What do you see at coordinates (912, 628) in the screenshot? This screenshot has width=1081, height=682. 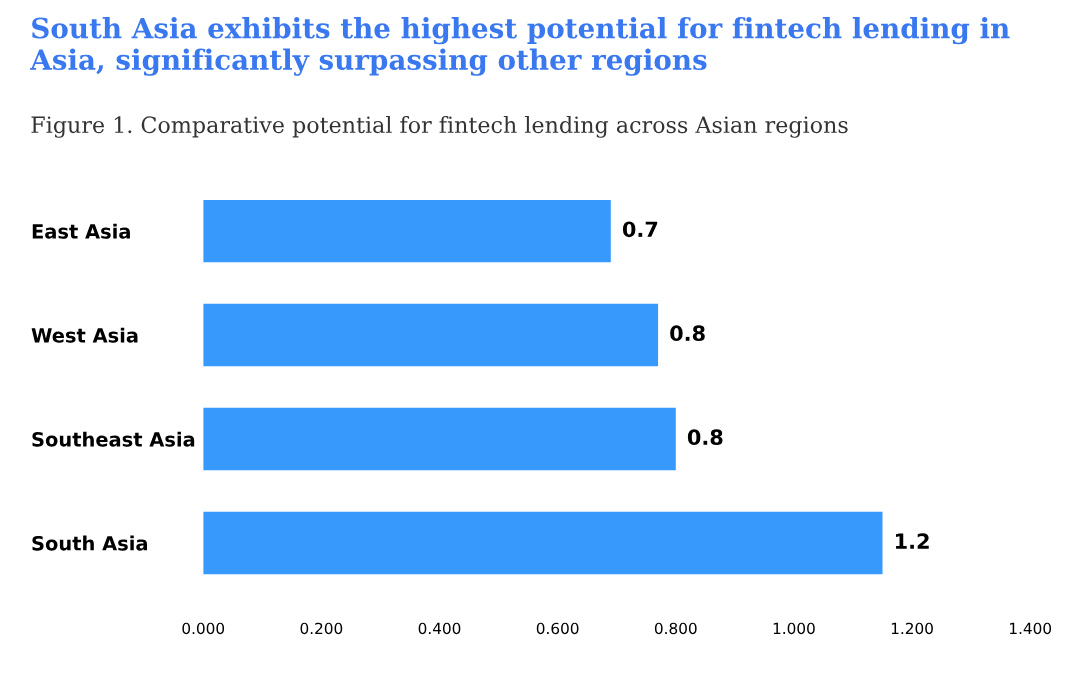 I see `x-tick-label: 1.200` at bounding box center [912, 628].